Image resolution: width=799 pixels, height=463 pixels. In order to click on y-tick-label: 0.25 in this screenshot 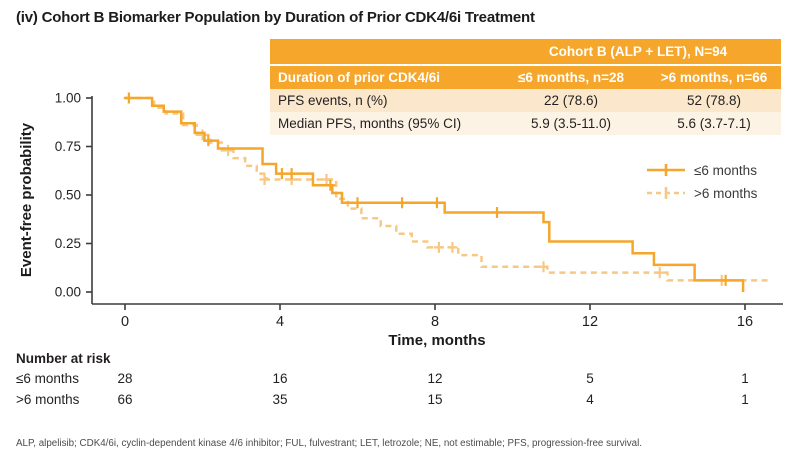, I will do `click(68, 243)`.